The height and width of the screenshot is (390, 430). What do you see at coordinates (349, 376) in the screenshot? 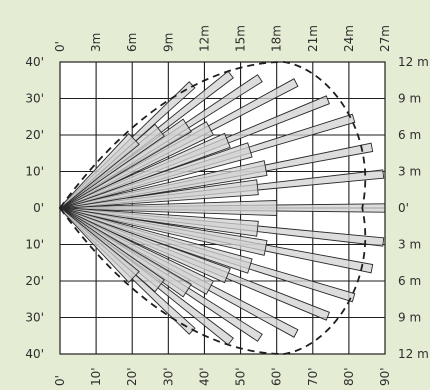
I see `bottom-axis-label: 80'` at bounding box center [349, 376].